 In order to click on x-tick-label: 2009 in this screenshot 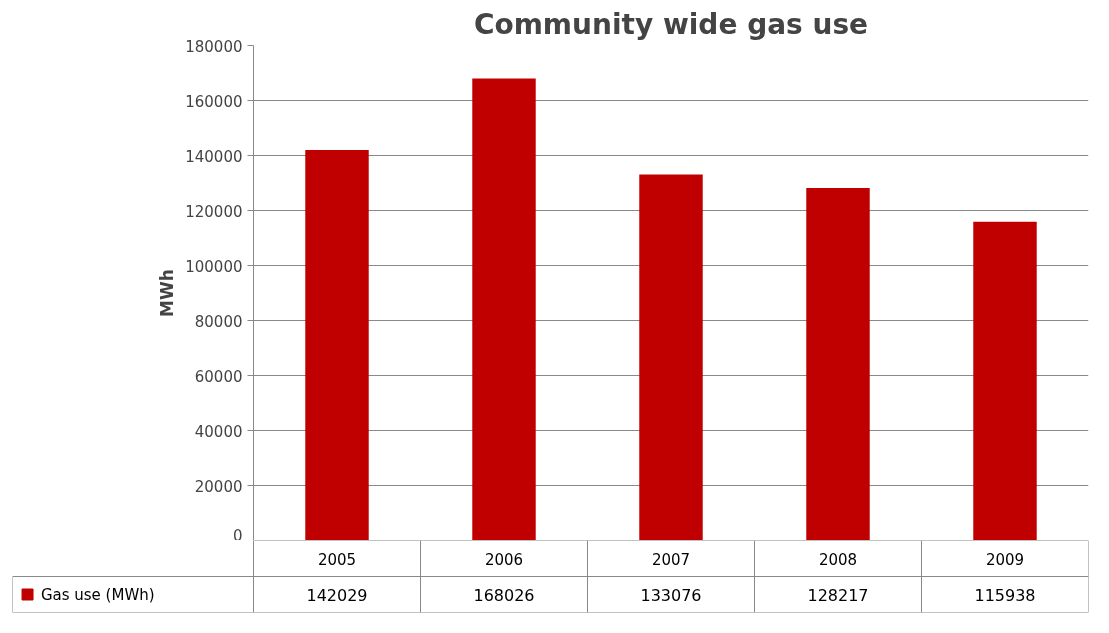, I will do `click(1005, 559)`.